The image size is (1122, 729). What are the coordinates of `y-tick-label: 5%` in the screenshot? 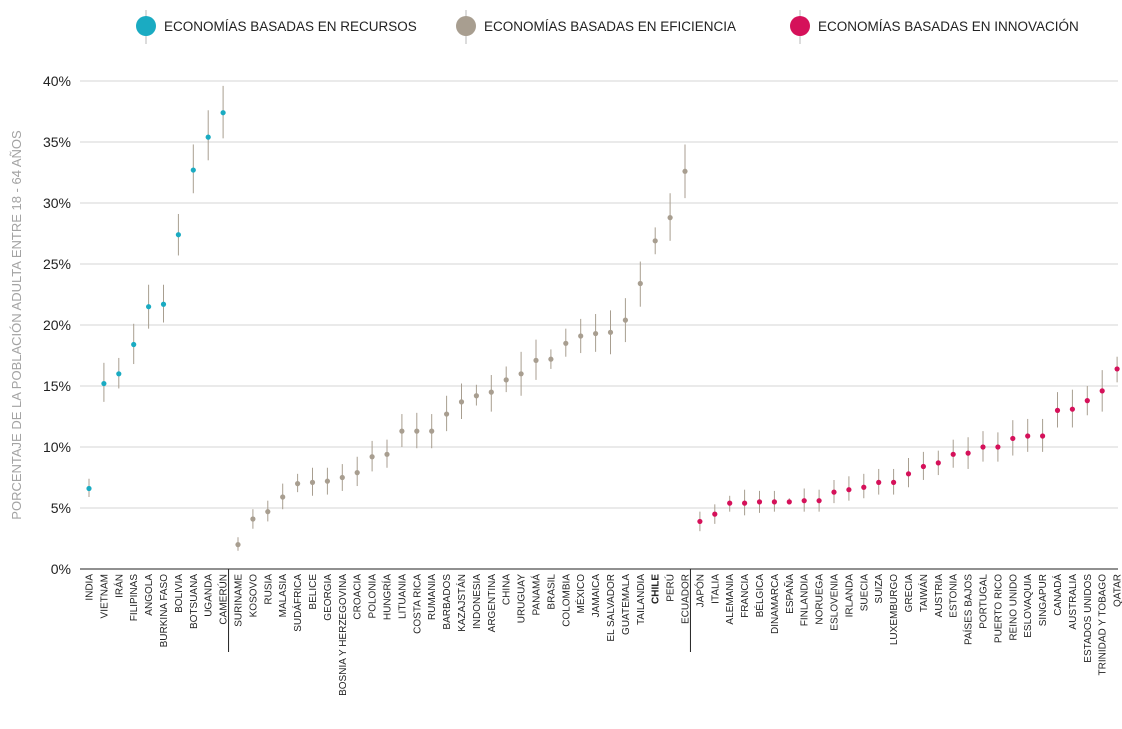 It's located at (61, 508).